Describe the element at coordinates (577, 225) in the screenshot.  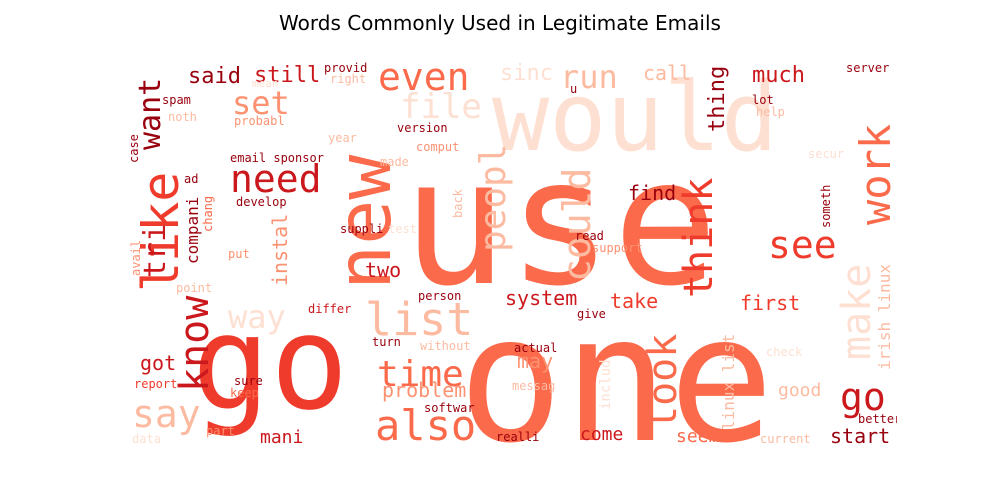
I see `cloud-word-could: could` at that location.